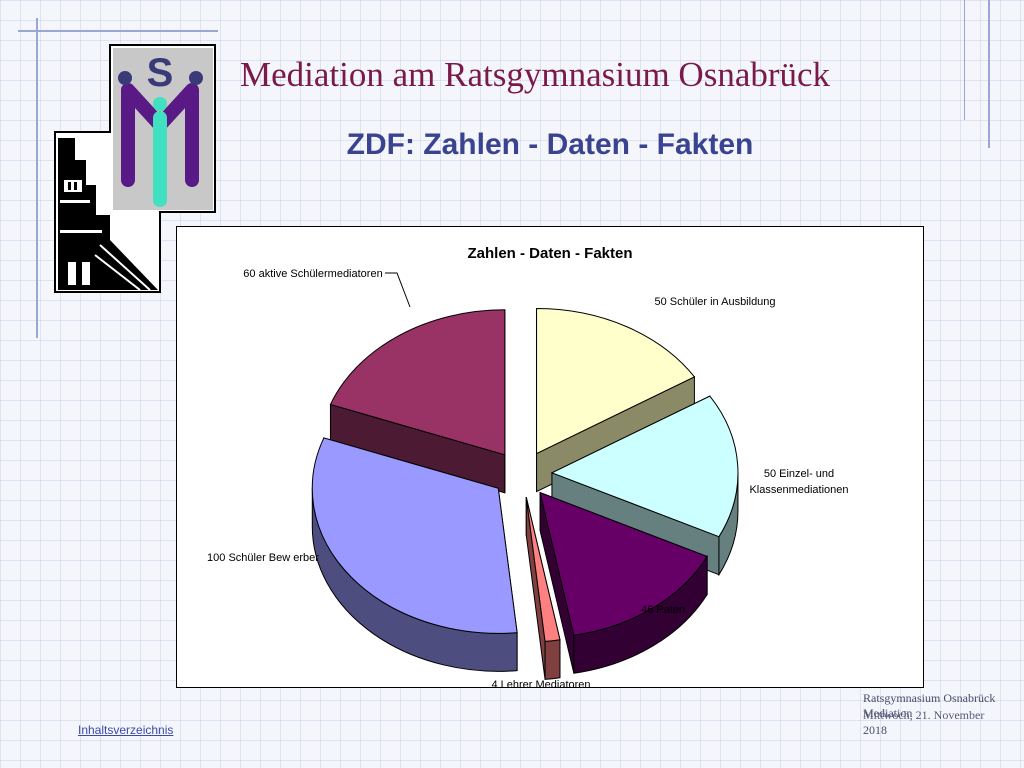 The width and height of the screenshot is (1024, 768). I want to click on right-guide-line, so click(989, 74).